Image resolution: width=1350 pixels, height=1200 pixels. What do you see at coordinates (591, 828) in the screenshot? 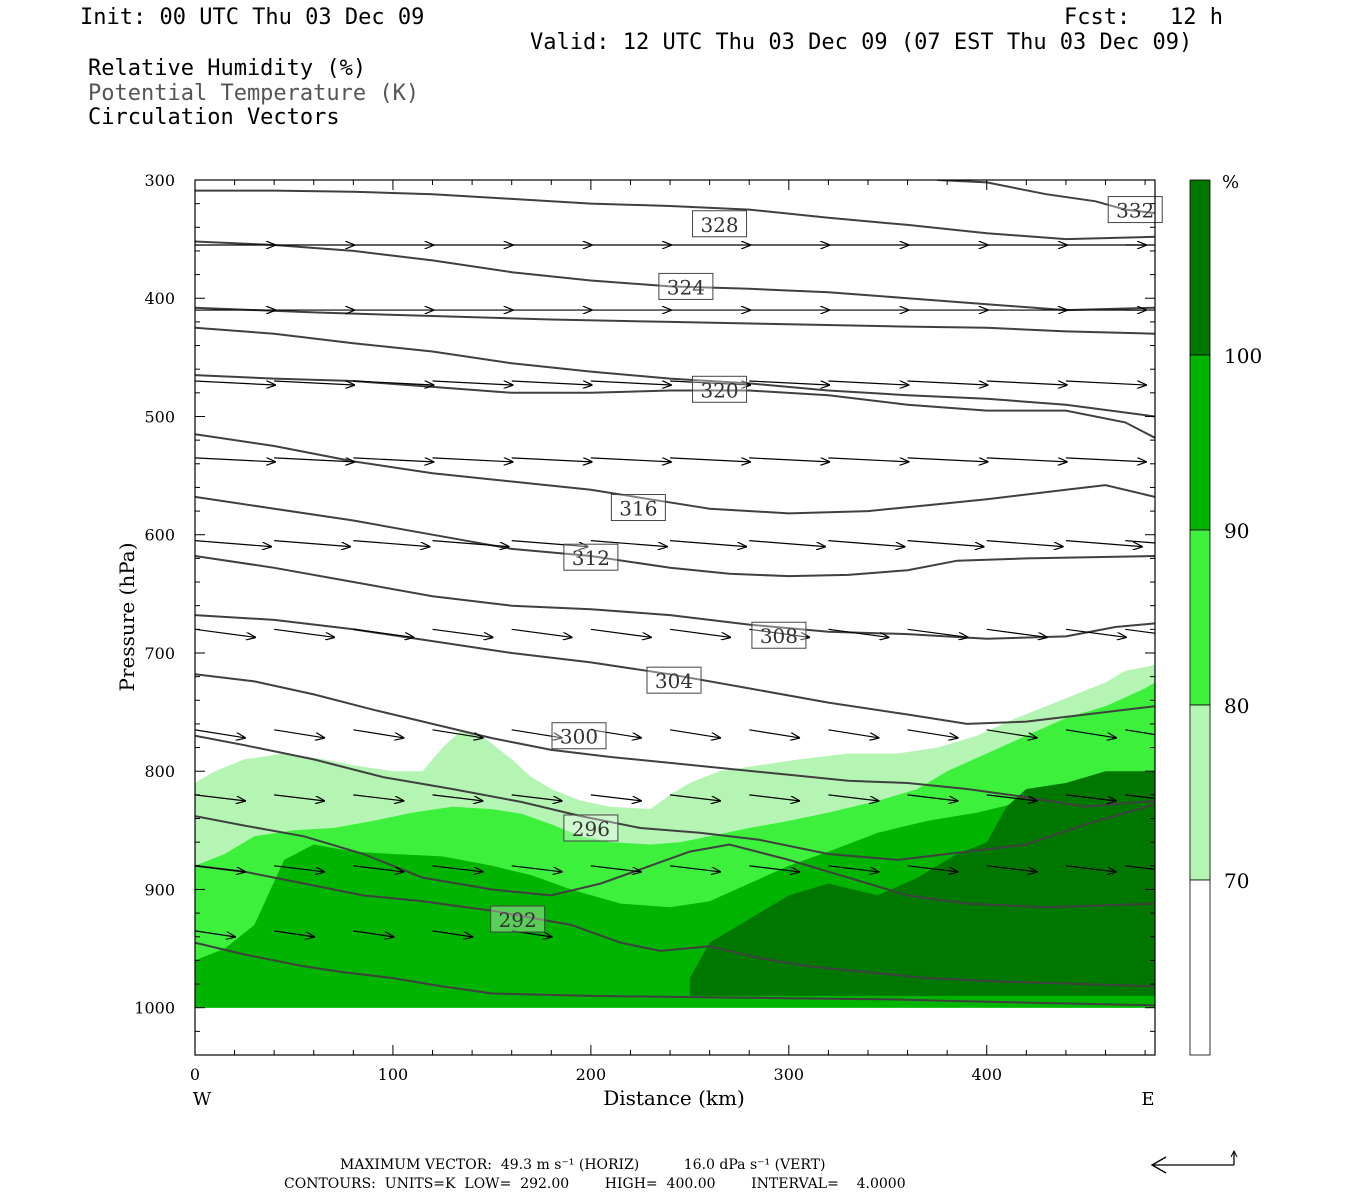
I see `isentrope-label-296: 296` at bounding box center [591, 828].